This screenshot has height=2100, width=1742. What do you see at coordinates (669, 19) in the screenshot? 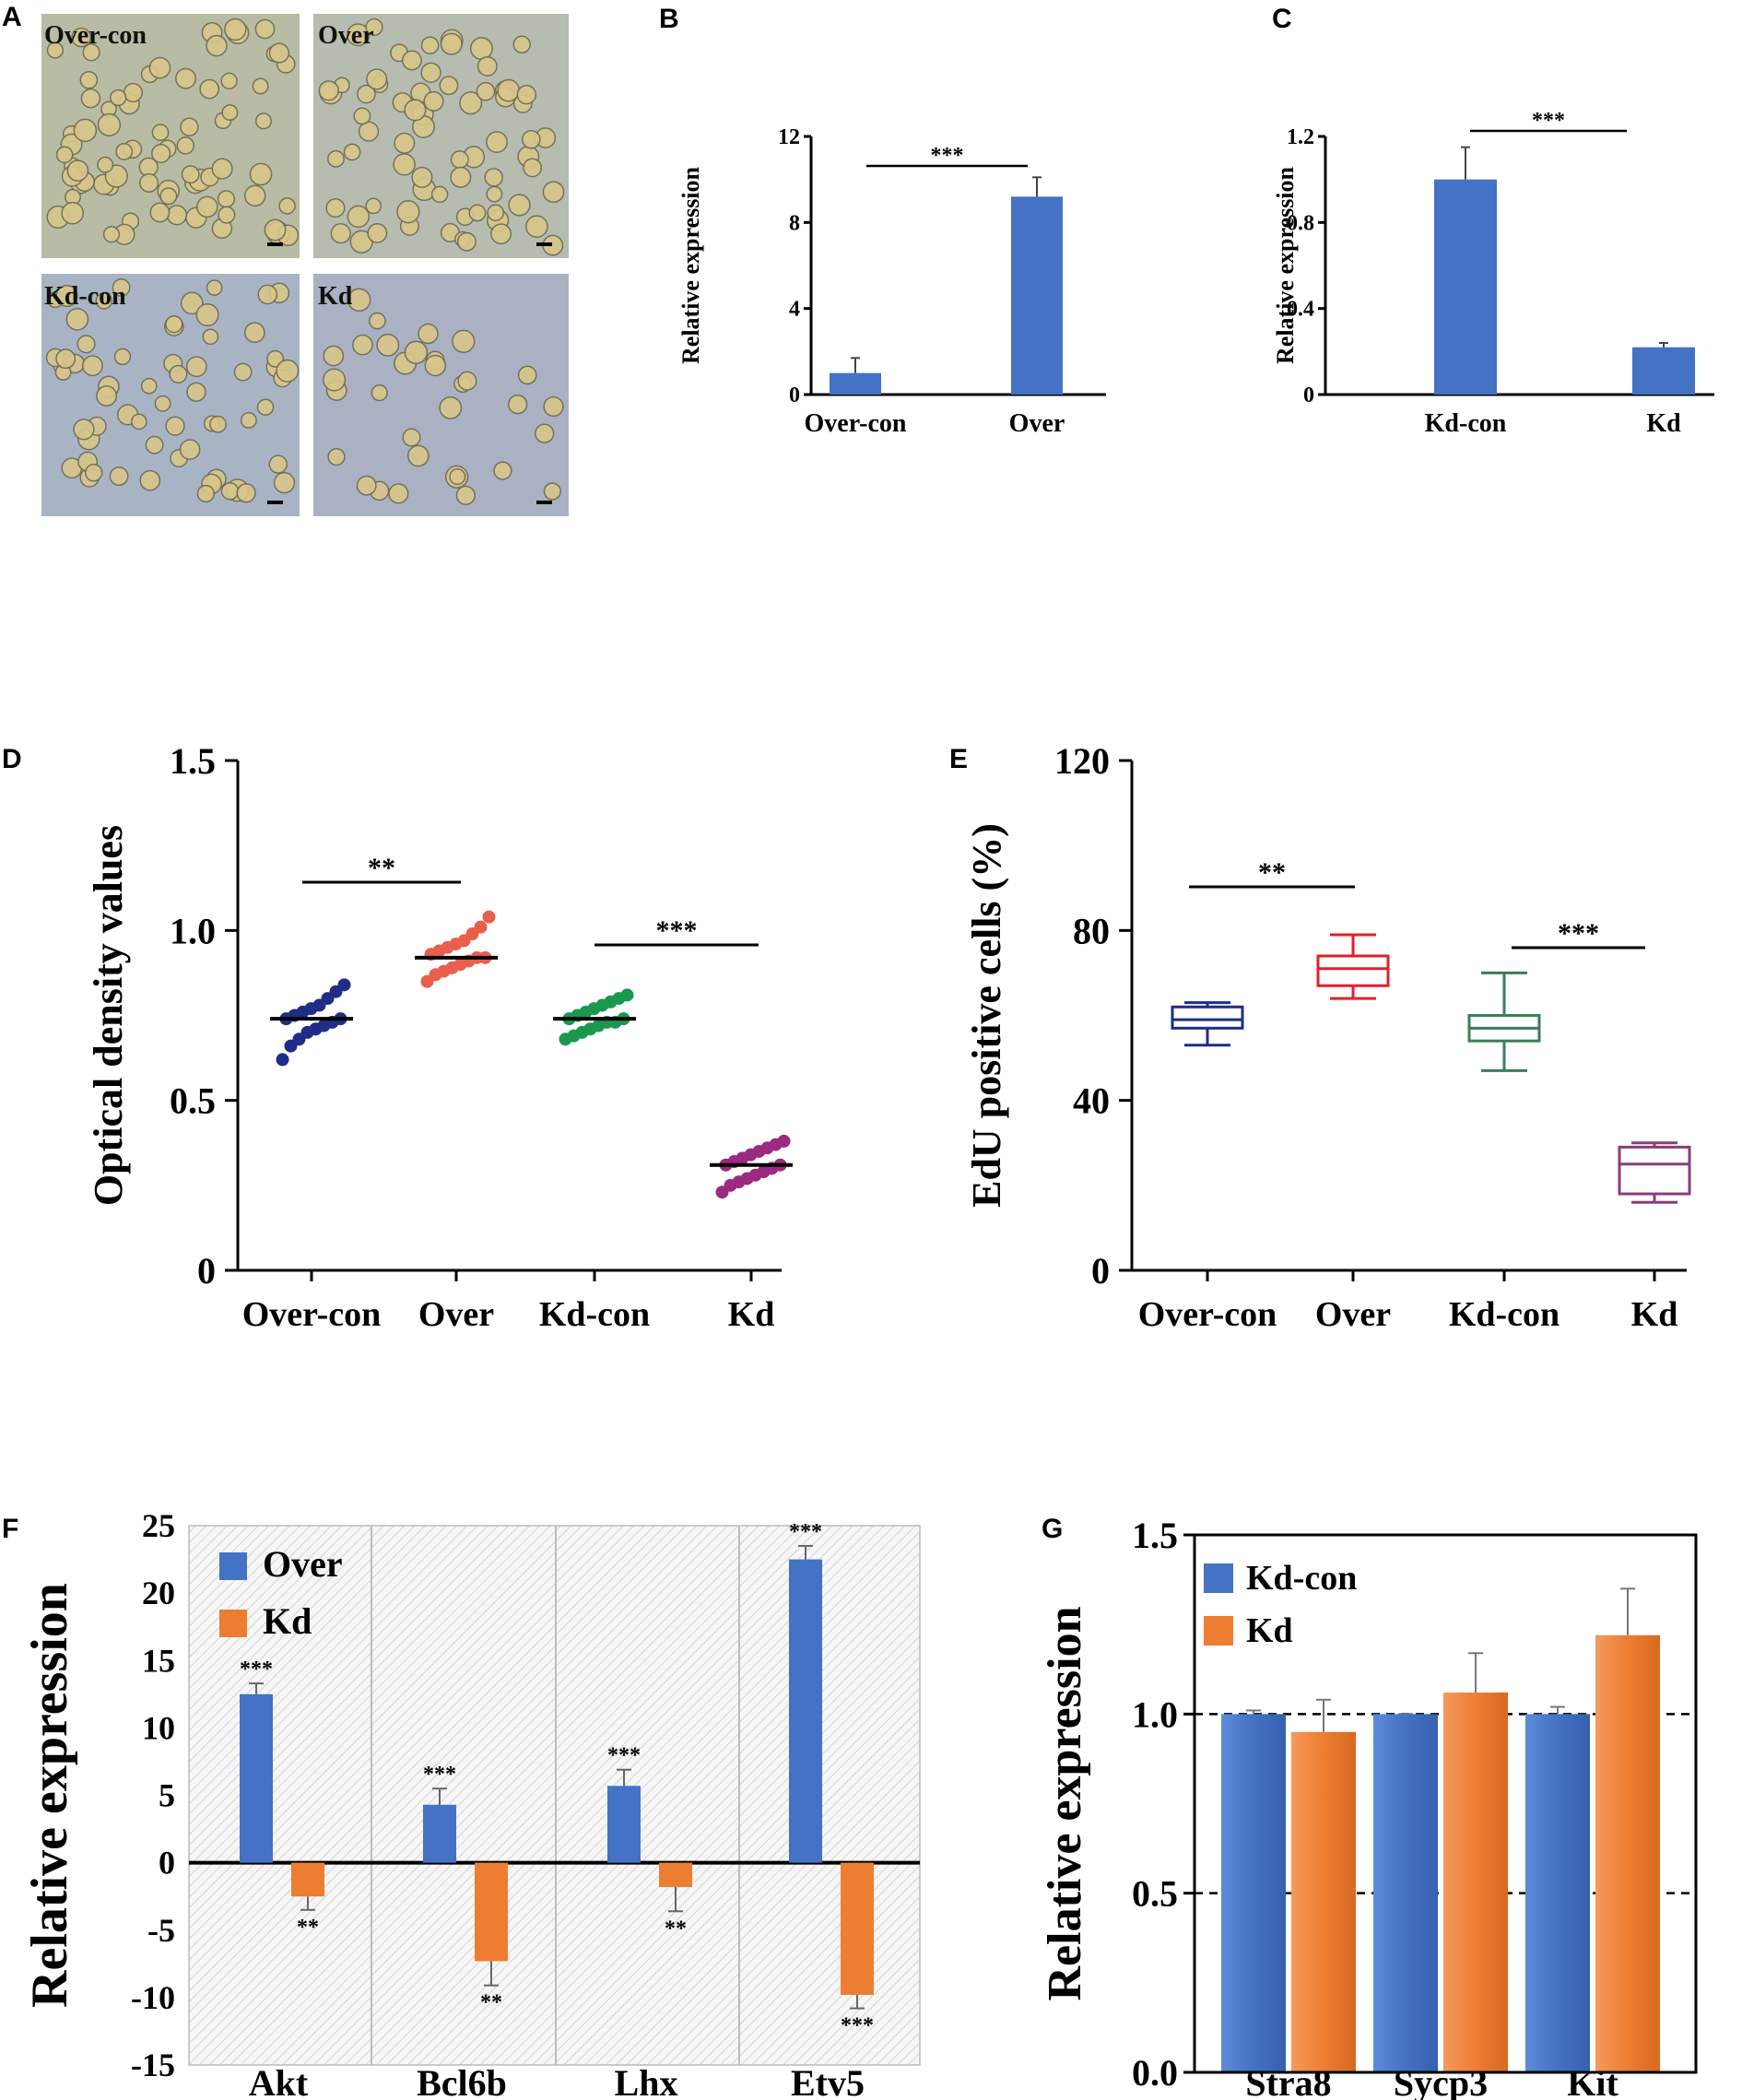
I see `panel-label-b: B` at bounding box center [669, 19].